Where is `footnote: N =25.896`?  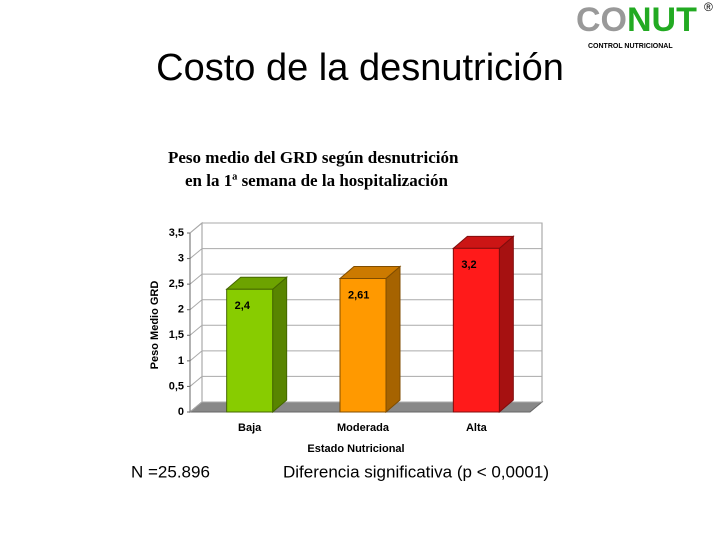 footnote: N =25.896 is located at coordinates (170, 471).